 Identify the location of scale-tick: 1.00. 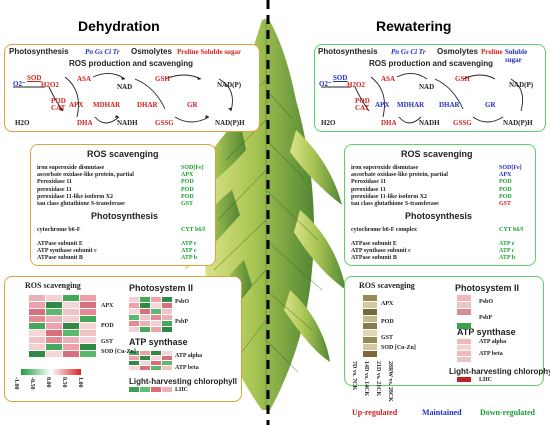
(80, 382).